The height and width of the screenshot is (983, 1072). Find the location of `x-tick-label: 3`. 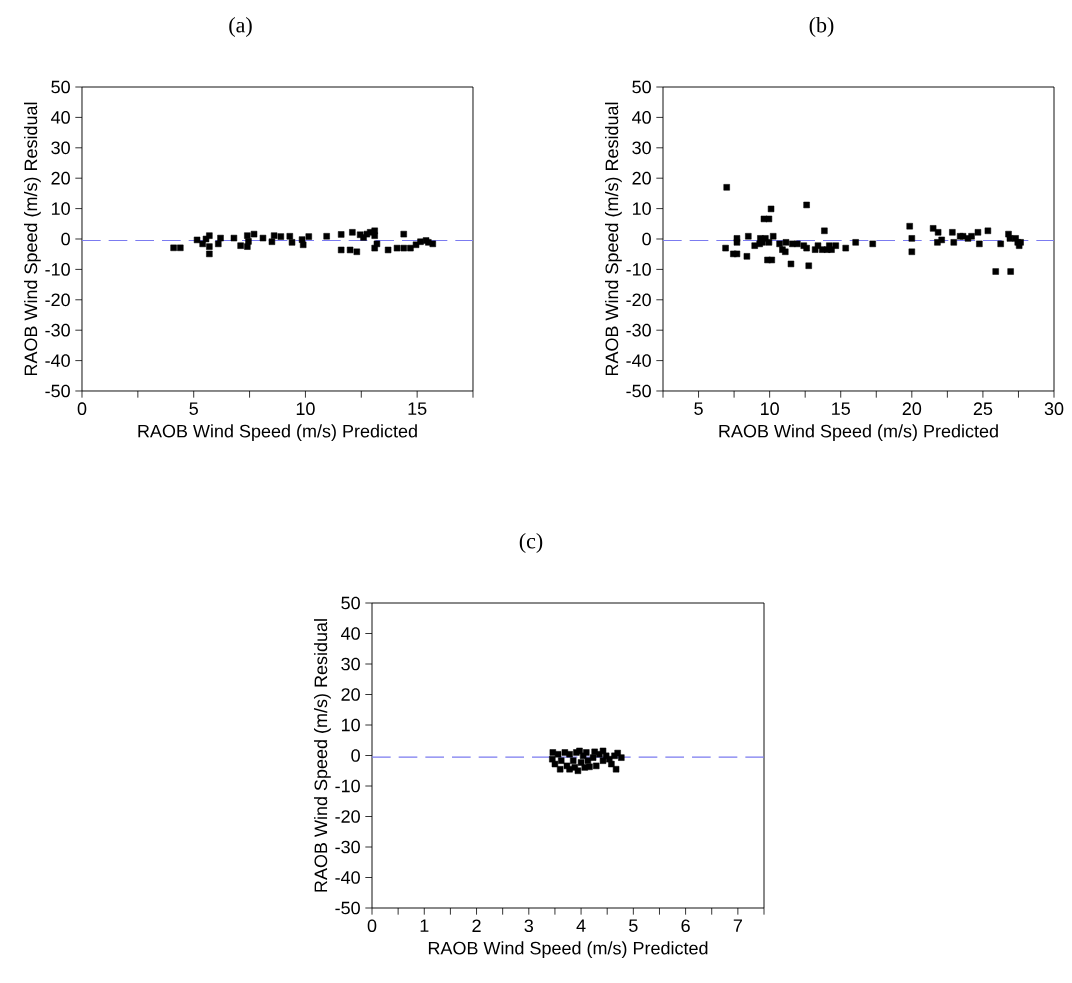

x-tick-label: 3 is located at coordinates (529, 926).